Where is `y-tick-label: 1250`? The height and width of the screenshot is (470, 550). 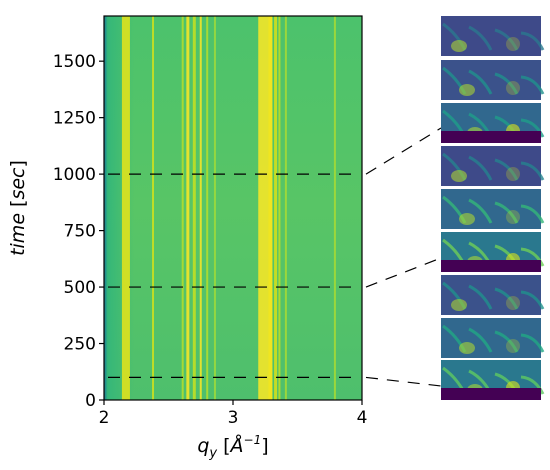
y-tick-label: 1250 is located at coordinates (74, 119).